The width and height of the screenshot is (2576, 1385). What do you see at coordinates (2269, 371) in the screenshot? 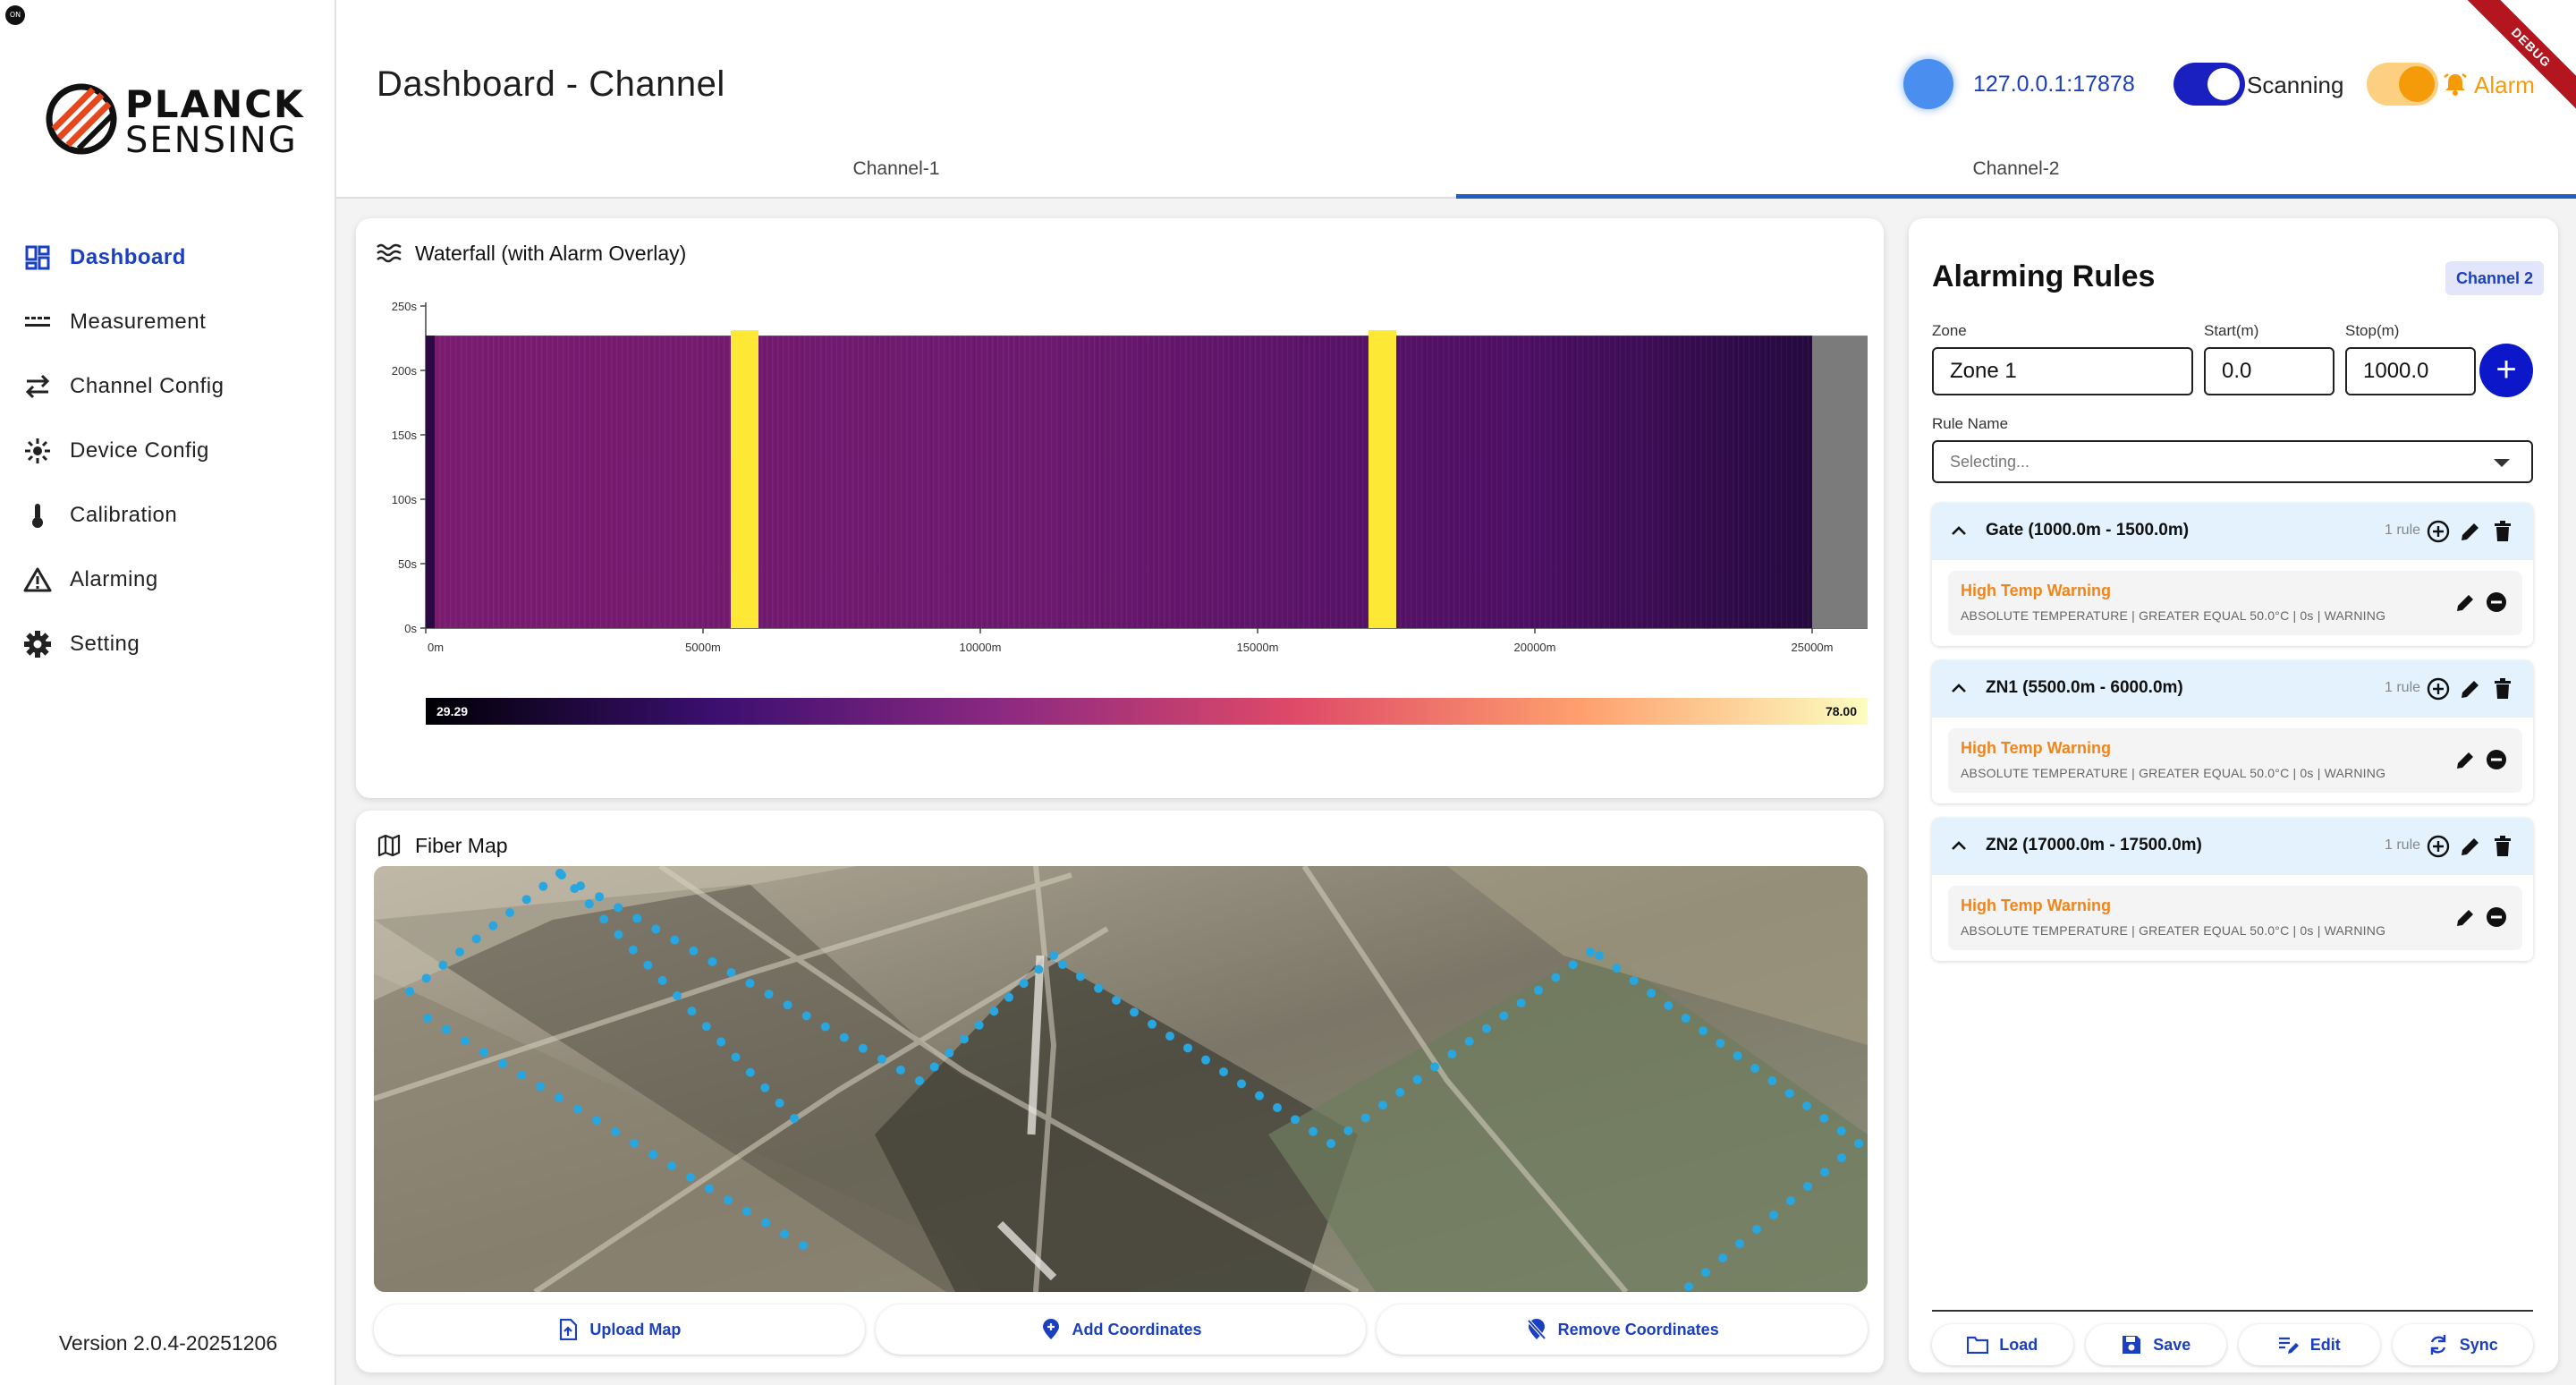
I see `start-input: 0.0` at bounding box center [2269, 371].